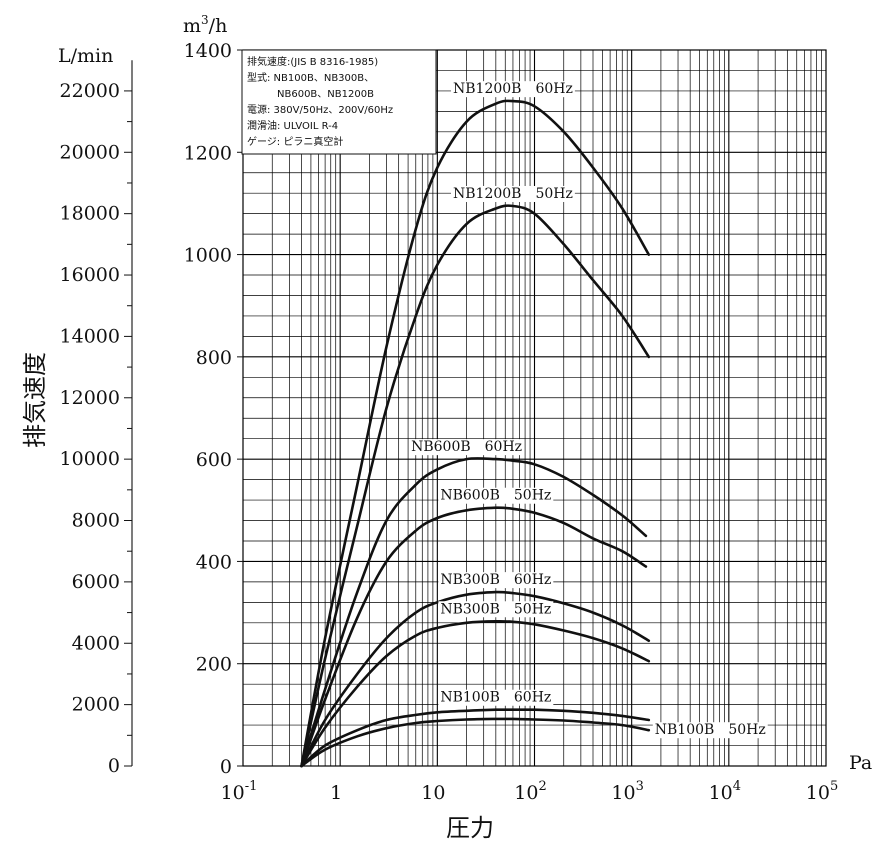  I want to click on x-tick-label: 10³, so click(627, 791).